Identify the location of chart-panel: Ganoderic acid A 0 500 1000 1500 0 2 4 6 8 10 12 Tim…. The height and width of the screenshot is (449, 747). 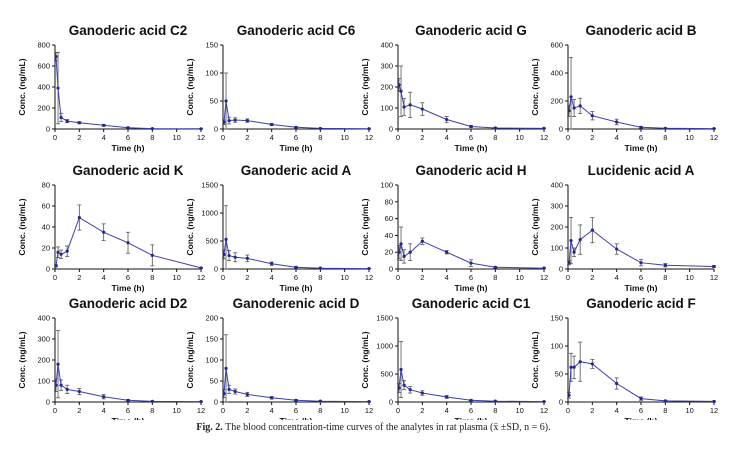
(279, 228).